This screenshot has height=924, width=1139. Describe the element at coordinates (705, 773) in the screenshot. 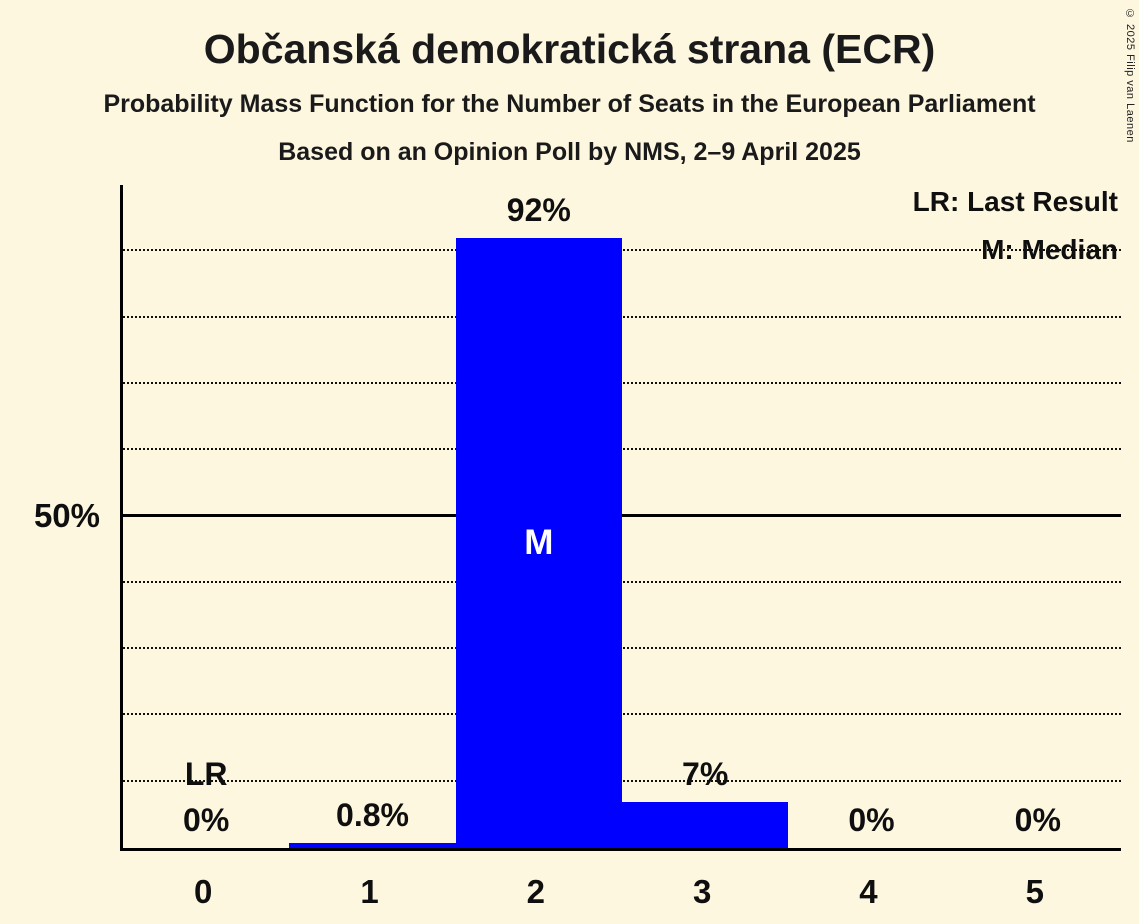

I see `bar-value-label-3: 7%` at that location.